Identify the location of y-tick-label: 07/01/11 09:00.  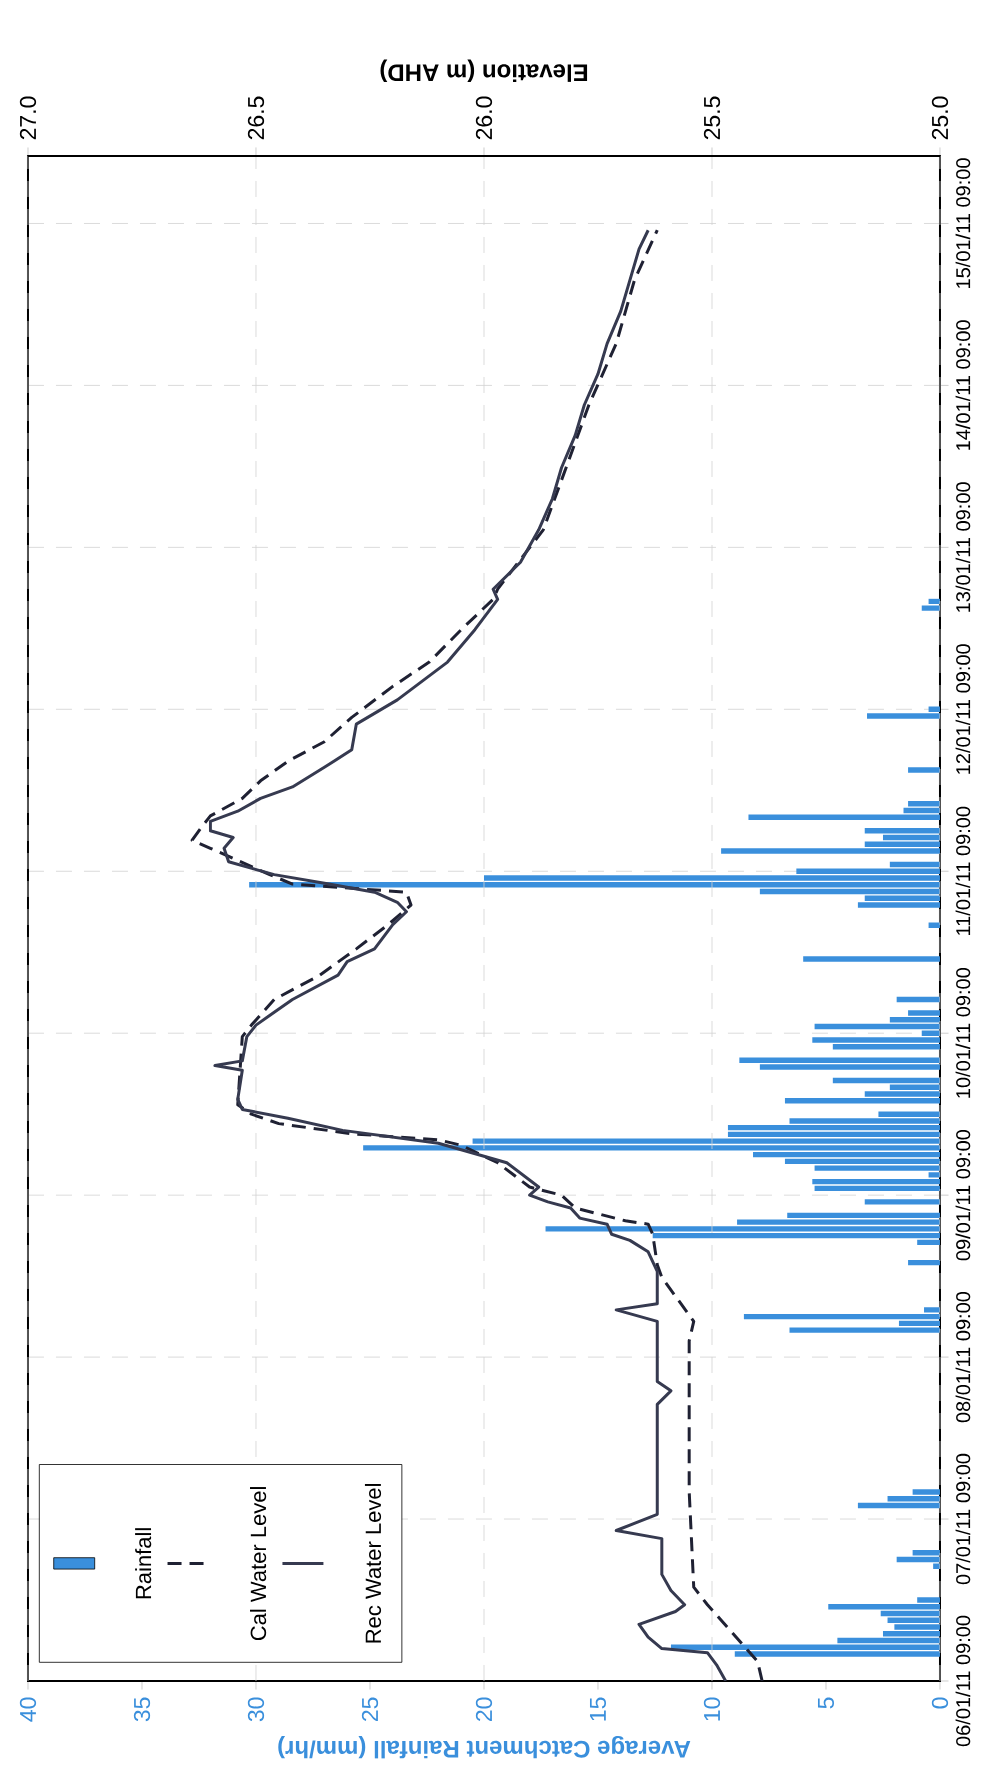
(963, 1519).